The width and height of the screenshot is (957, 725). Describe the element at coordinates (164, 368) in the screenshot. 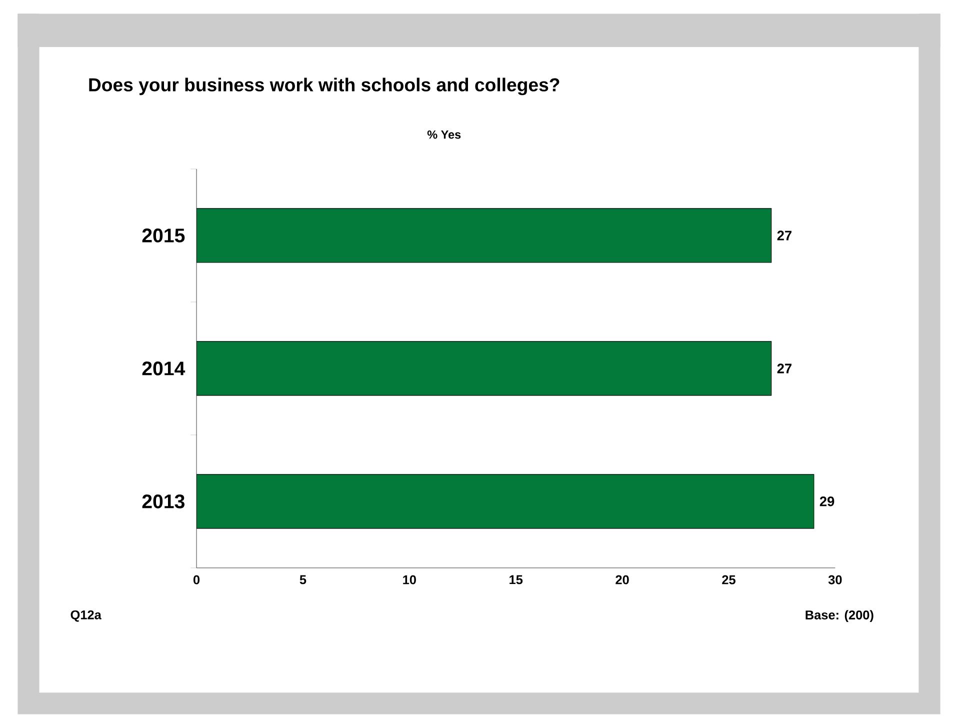

I see `y-tick-label: 2014` at that location.